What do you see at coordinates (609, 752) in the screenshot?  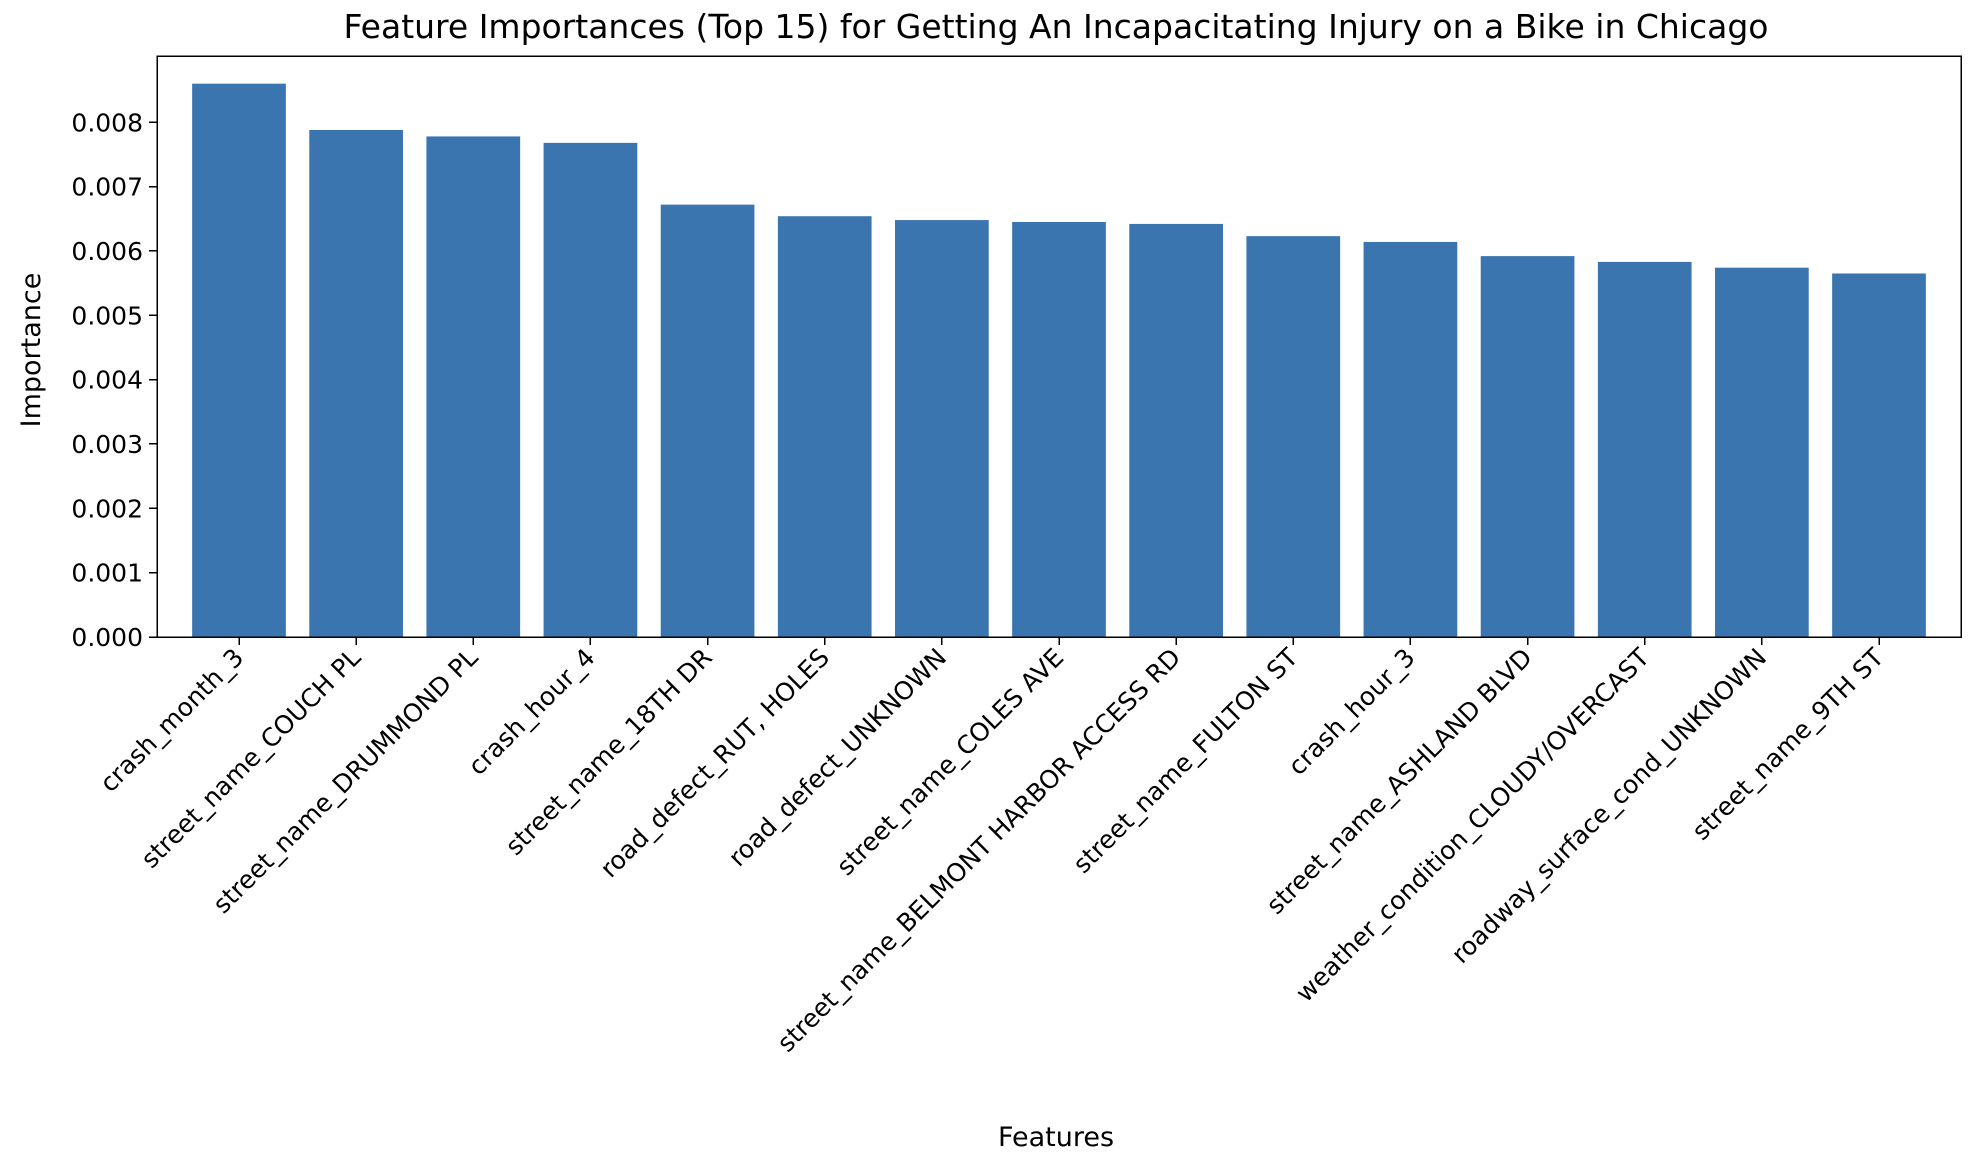 I see `x-tick-label: street_name_18TH DR` at bounding box center [609, 752].